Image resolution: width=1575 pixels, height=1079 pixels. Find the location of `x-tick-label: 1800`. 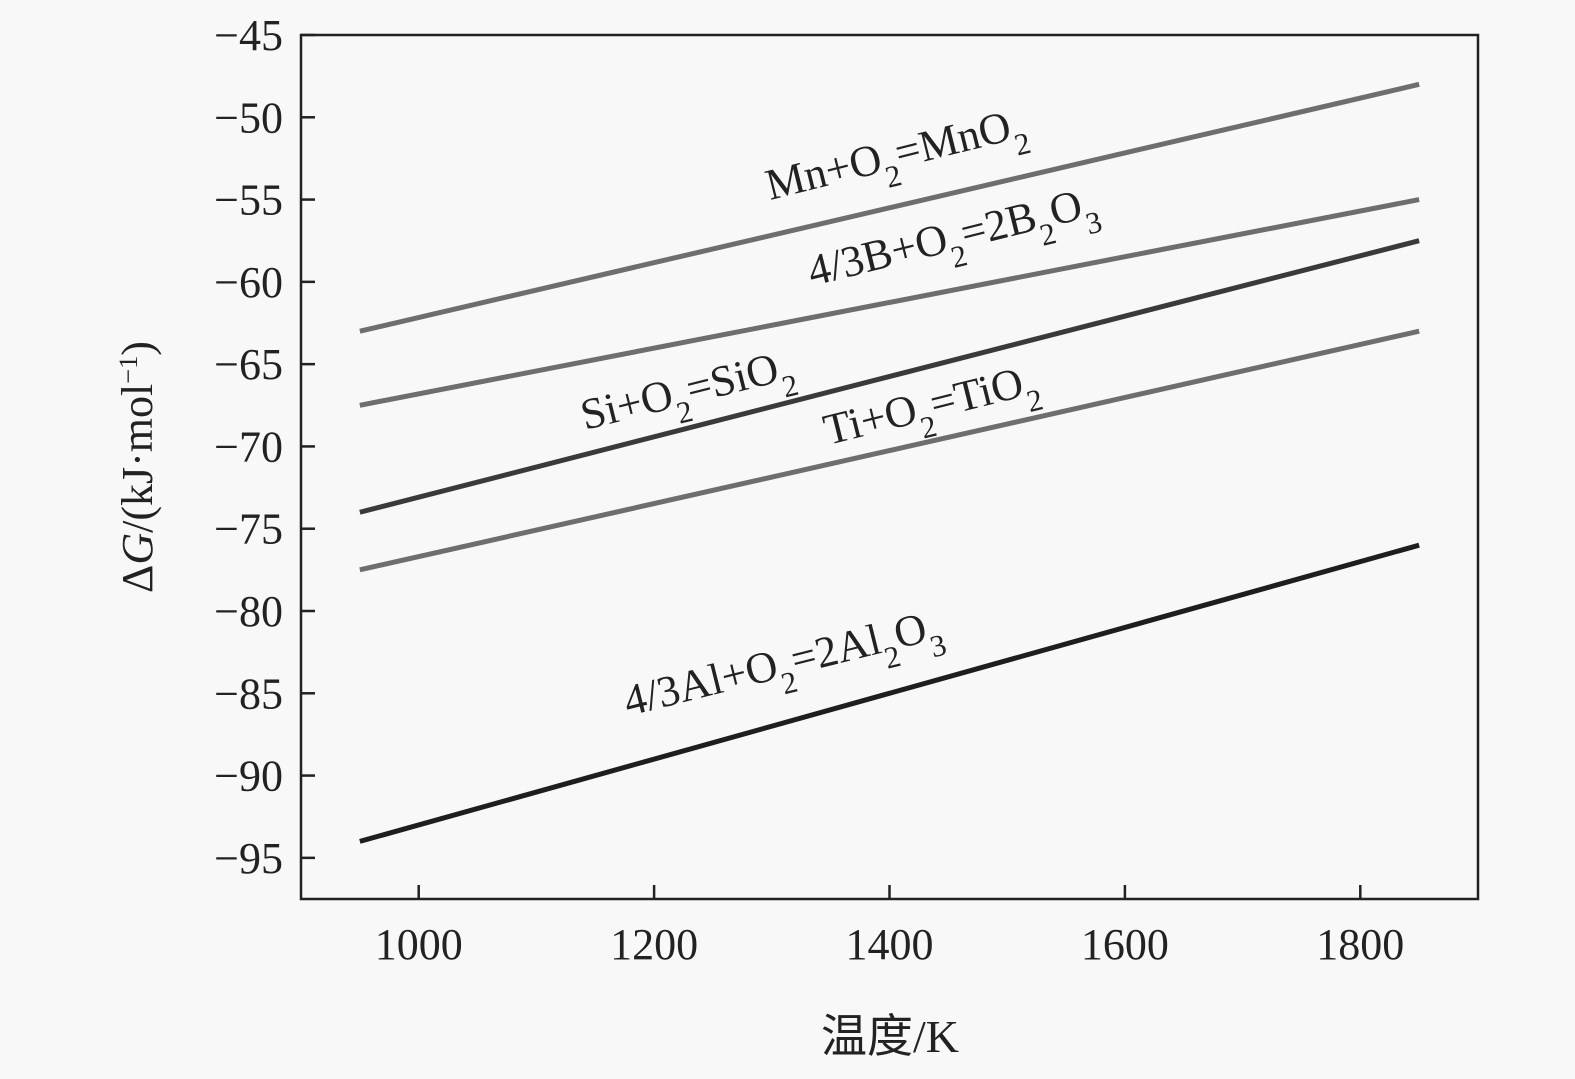

x-tick-label: 1800 is located at coordinates (1360, 944).